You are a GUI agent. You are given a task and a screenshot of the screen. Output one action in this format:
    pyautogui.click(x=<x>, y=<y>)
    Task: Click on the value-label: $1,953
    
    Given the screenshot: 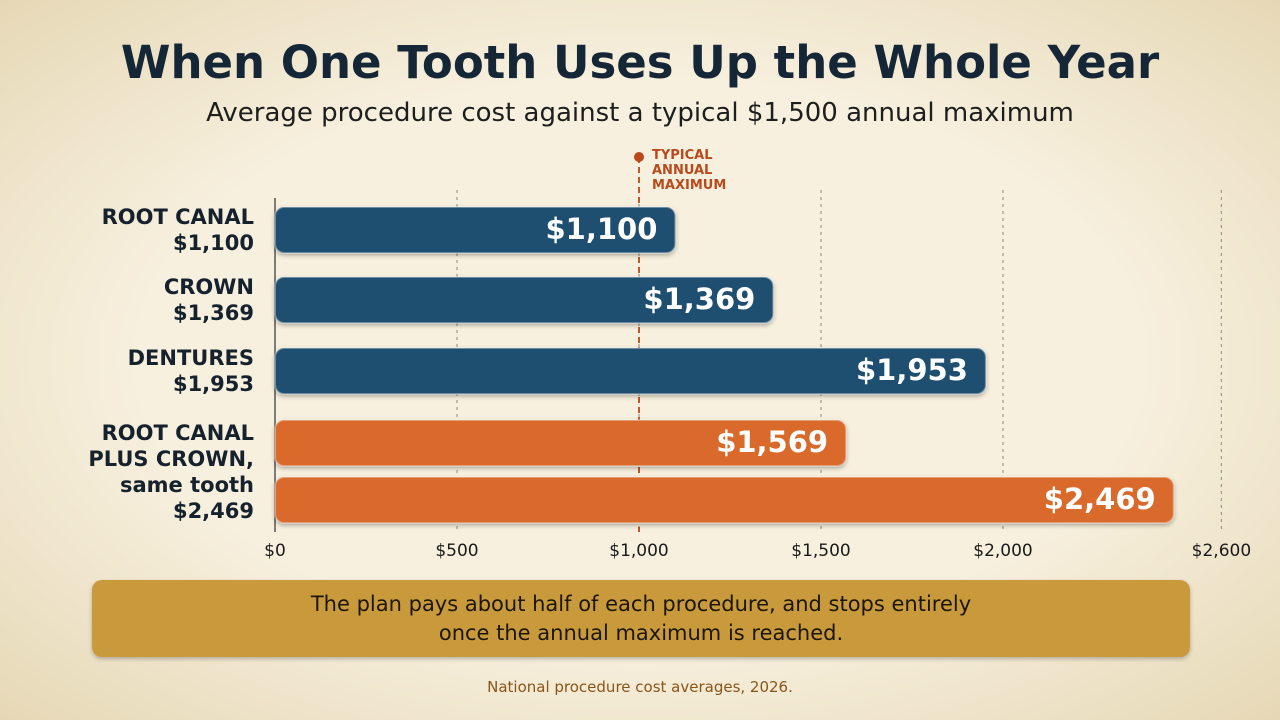 What is the action you would take?
    pyautogui.click(x=912, y=370)
    